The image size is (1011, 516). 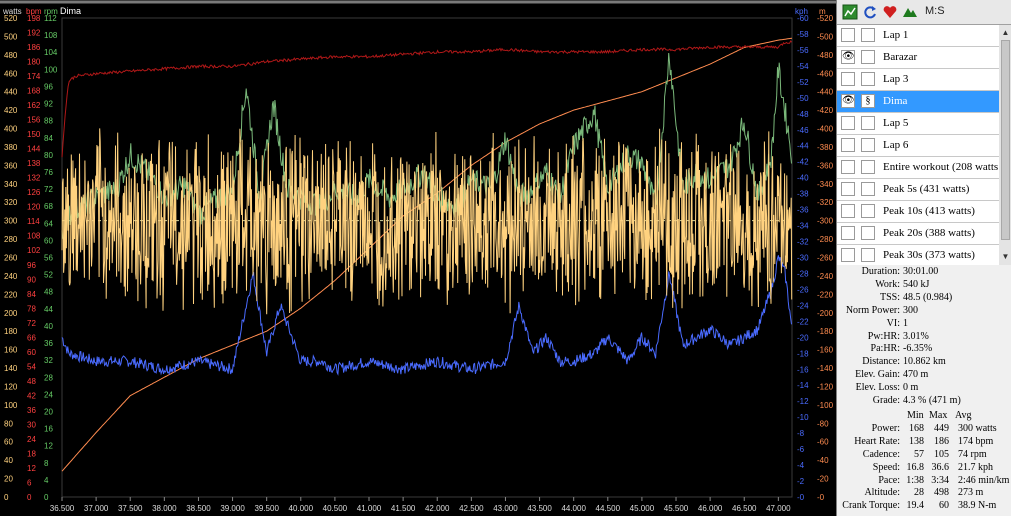 I want to click on x-tick-label: 37.500, so click(x=130, y=508).